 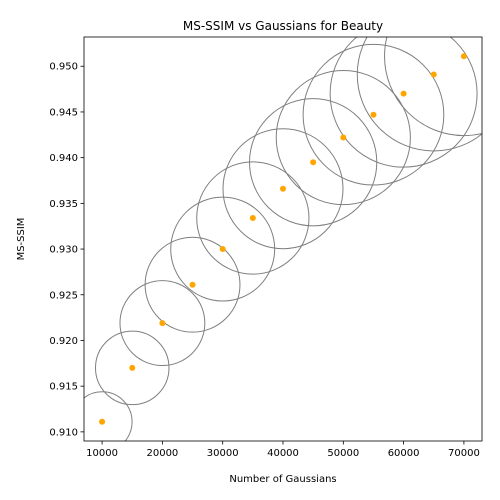 What do you see at coordinates (63, 112) in the screenshot?
I see `y-tick-label: 0.945` at bounding box center [63, 112].